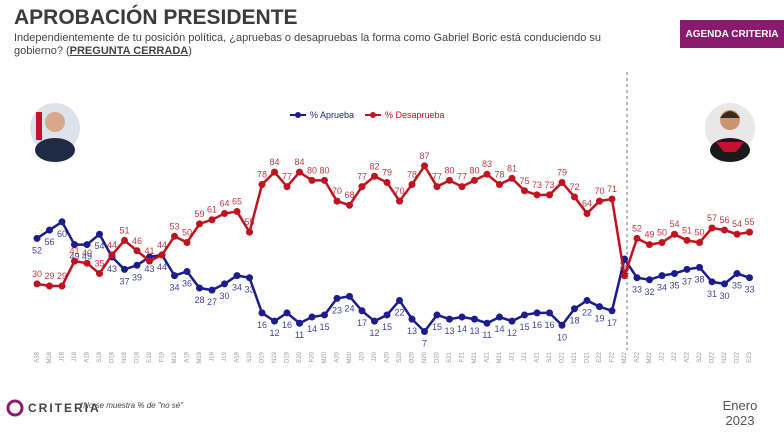  I want to click on data-label: 44, so click(162, 245).